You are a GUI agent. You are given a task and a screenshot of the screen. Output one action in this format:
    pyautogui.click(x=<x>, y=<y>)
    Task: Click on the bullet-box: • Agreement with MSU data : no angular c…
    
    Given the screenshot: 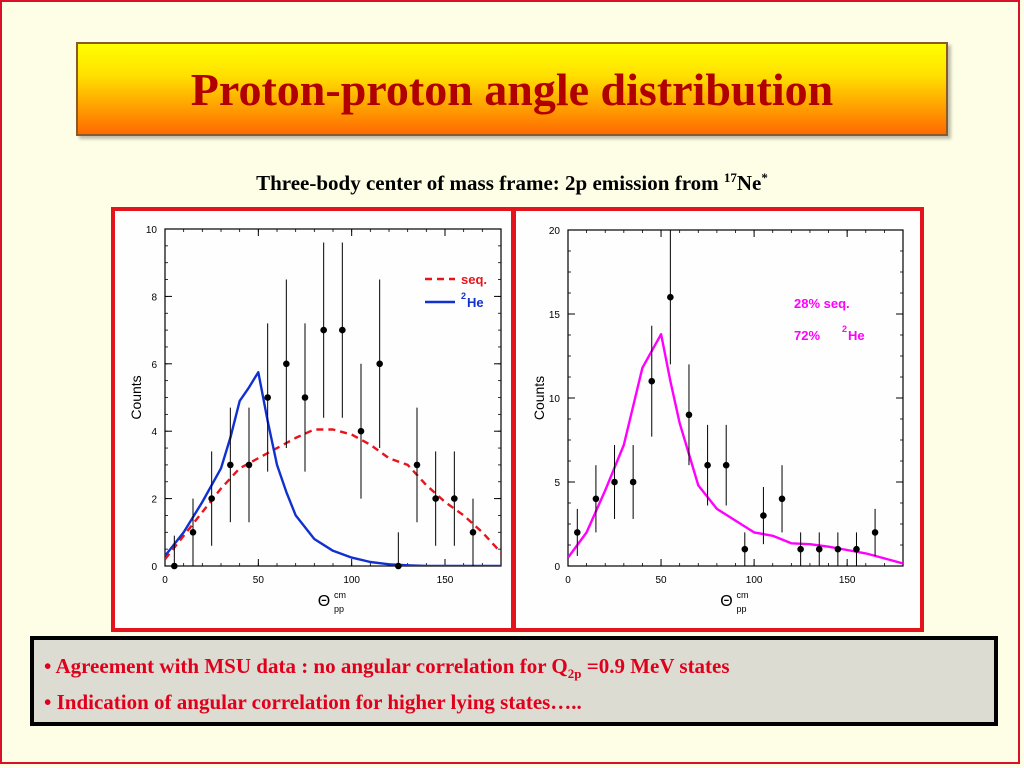 What is the action you would take?
    pyautogui.click(x=514, y=681)
    